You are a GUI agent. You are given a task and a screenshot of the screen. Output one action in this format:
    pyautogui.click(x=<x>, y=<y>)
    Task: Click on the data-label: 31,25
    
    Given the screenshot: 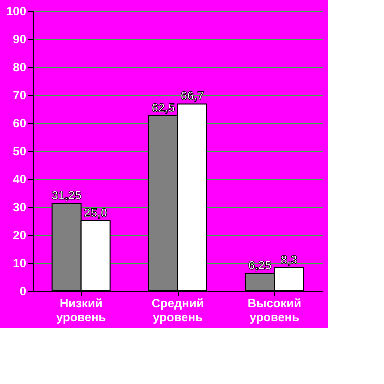 What is the action you would take?
    pyautogui.click(x=67, y=195)
    